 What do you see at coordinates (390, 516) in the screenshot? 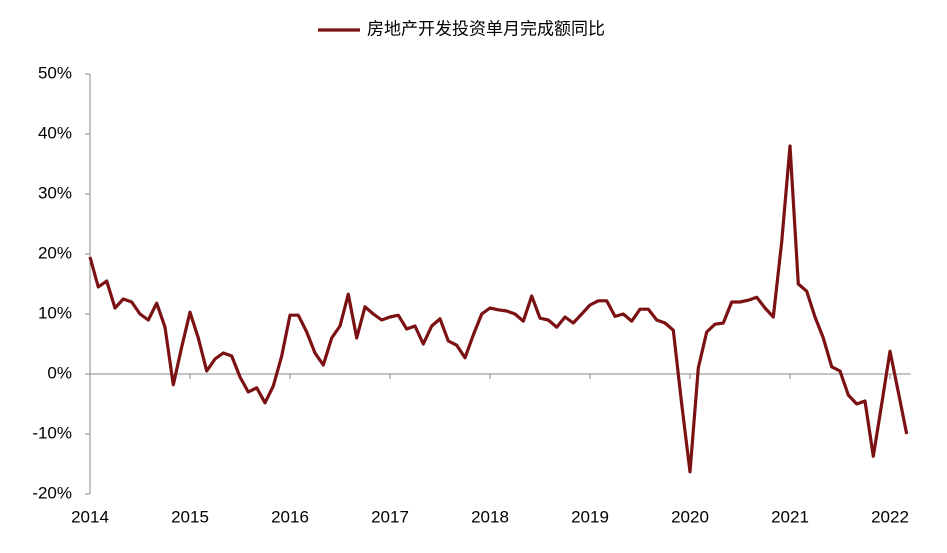
I see `x-tick-label: 2017` at bounding box center [390, 516].